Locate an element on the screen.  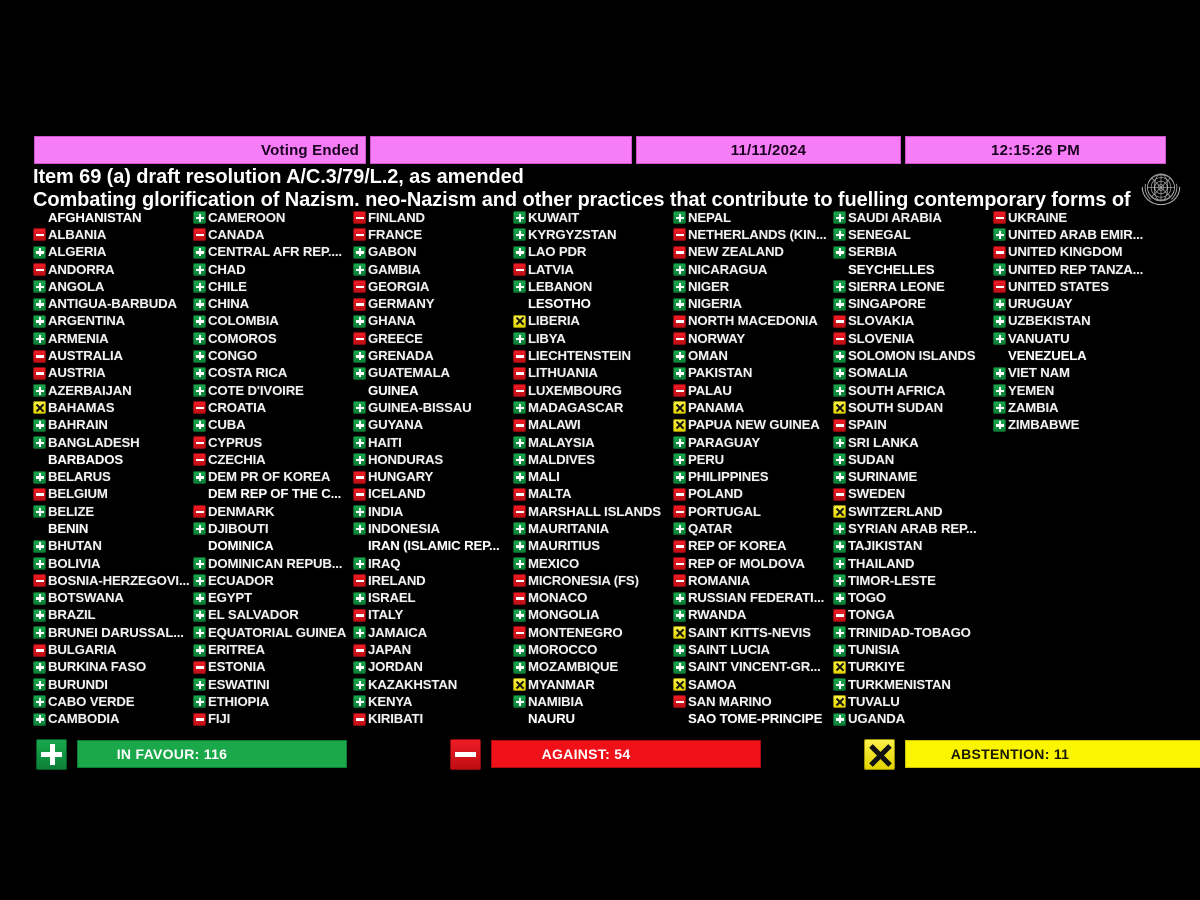
country-name: IRAQ is located at coordinates (384, 563).